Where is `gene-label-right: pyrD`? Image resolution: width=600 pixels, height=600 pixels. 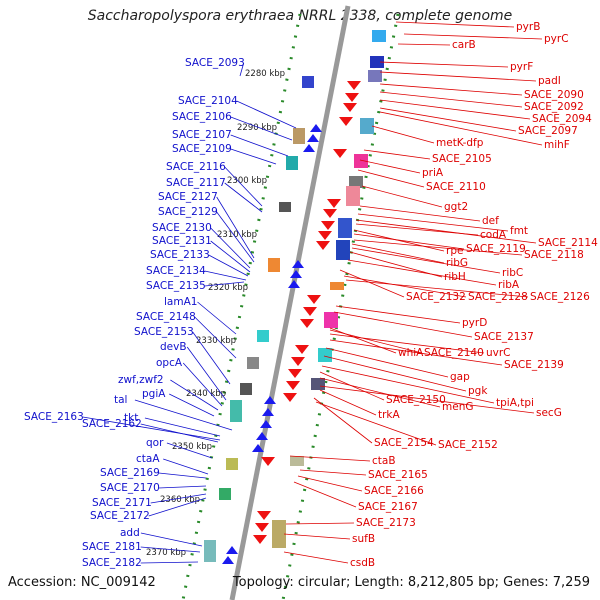
gene-label-right: pyrD is located at coordinates (474, 323).